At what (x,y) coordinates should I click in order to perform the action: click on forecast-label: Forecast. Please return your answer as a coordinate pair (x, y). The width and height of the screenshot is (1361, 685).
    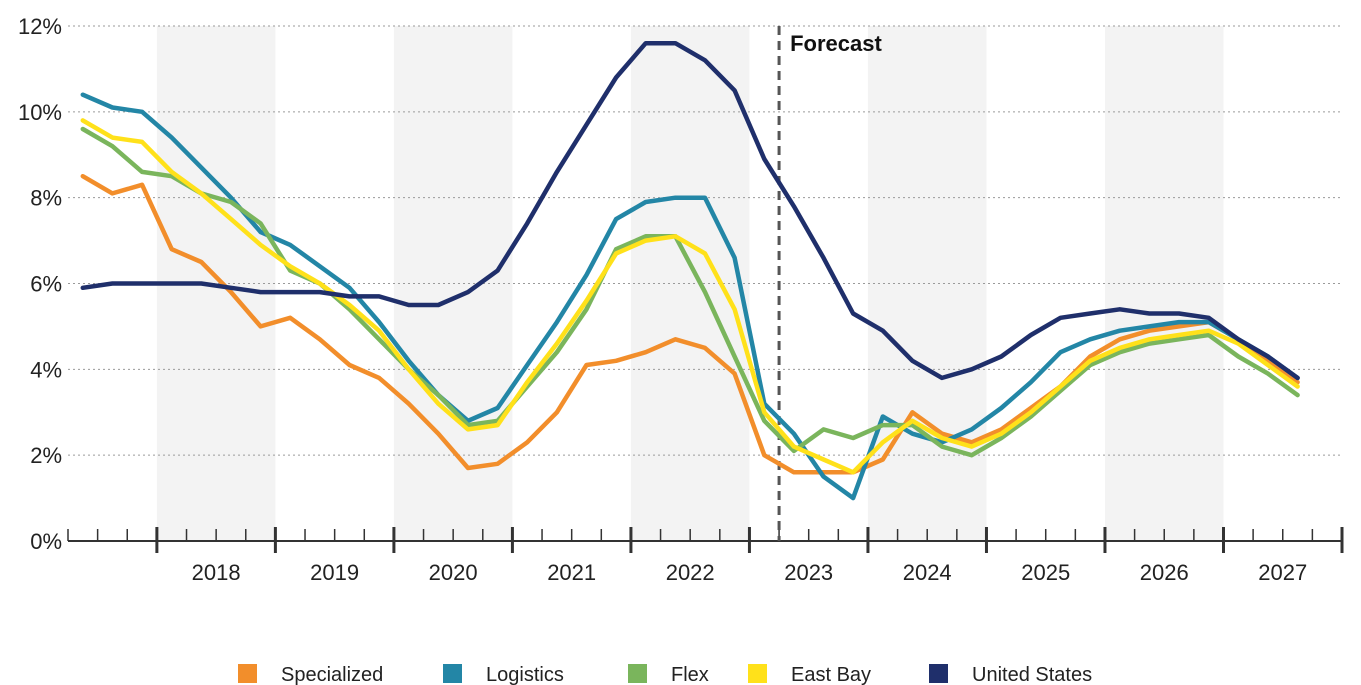
    Looking at the image, I should click on (836, 43).